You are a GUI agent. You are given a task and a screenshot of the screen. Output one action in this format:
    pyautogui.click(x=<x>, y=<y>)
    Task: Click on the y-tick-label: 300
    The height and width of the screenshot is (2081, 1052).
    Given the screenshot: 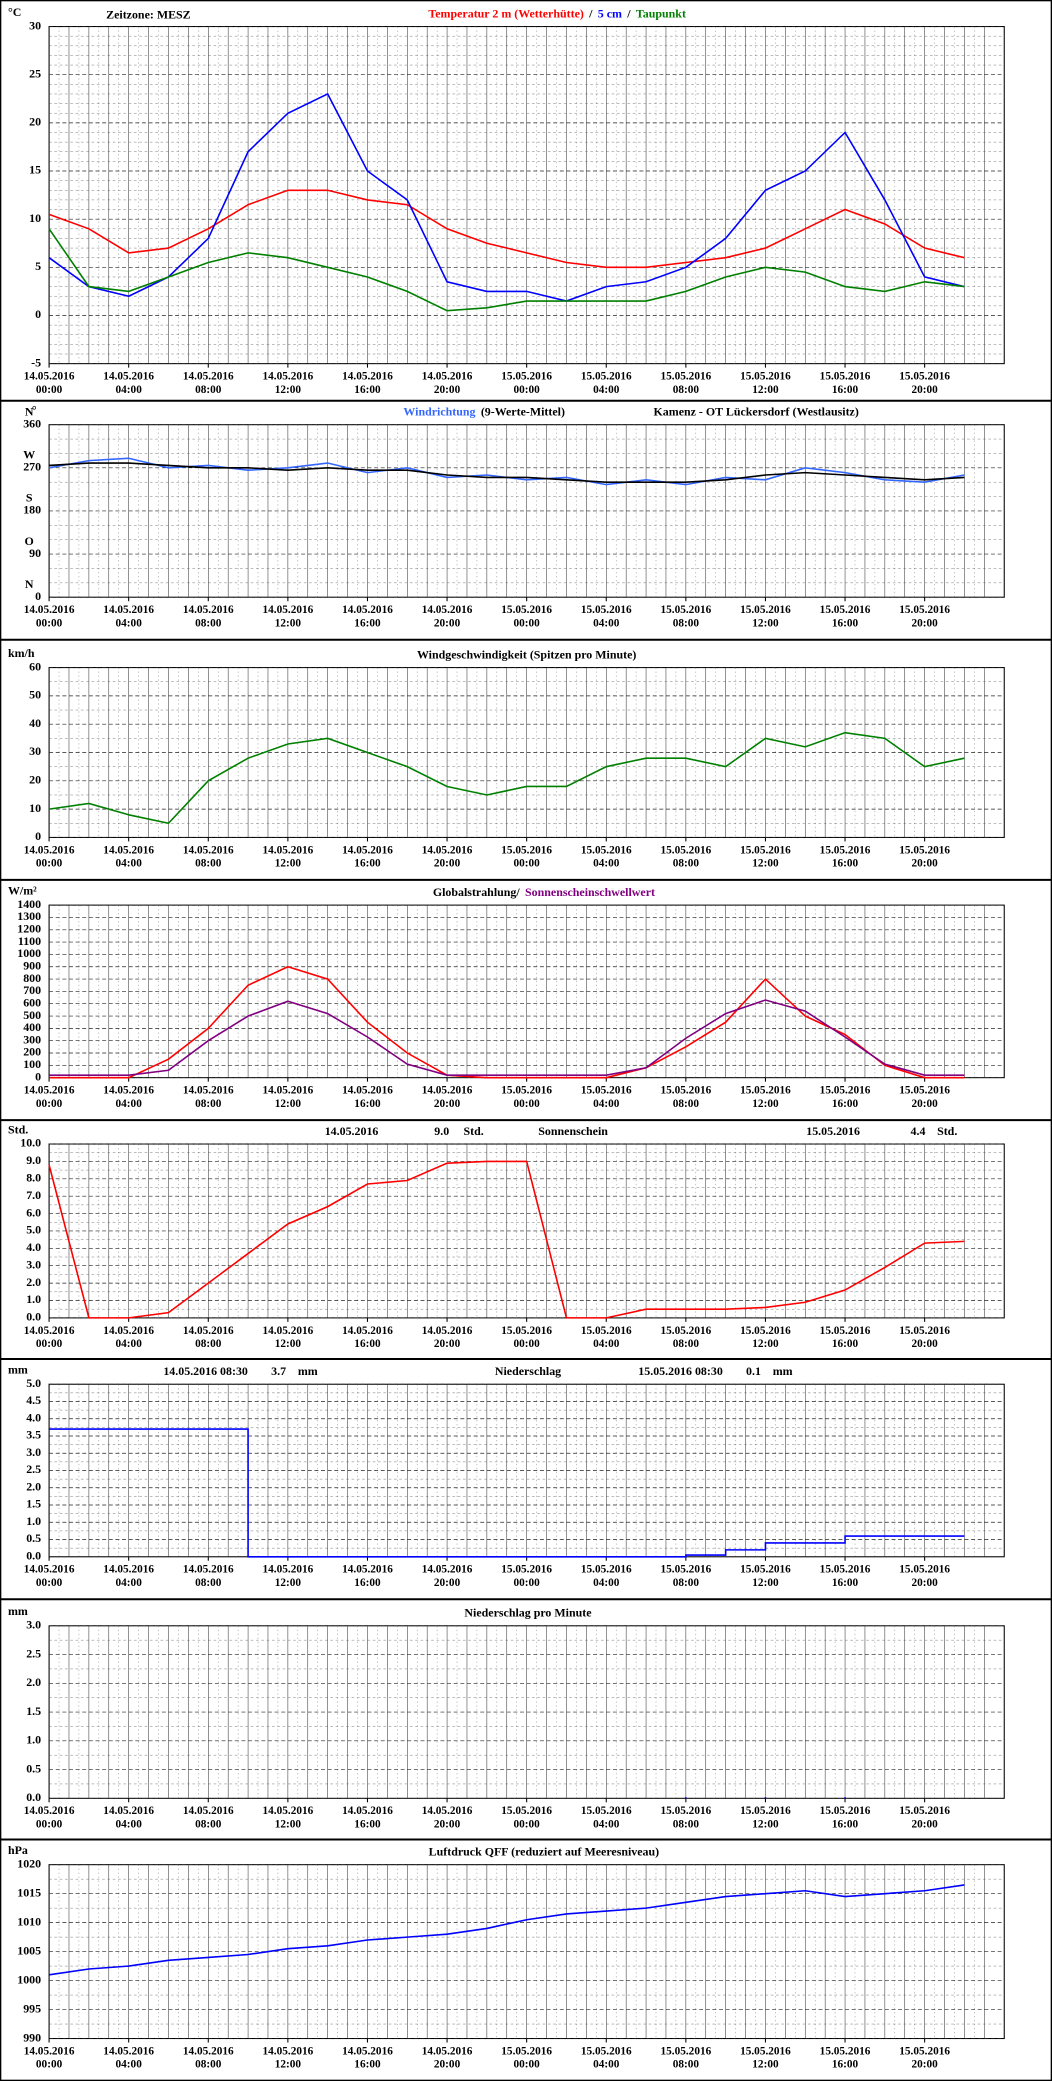 What is the action you would take?
    pyautogui.click(x=32, y=1039)
    